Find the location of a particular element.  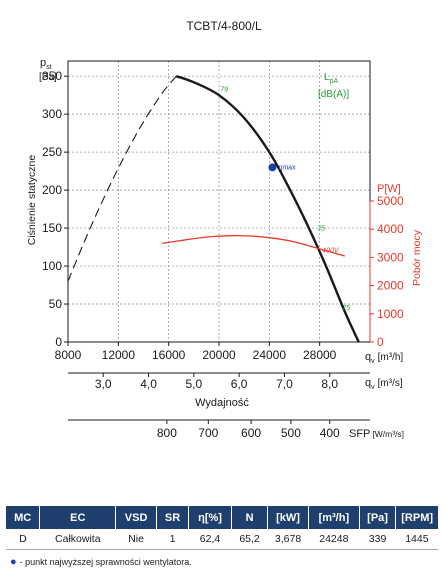

x-flow-s-tick-label: 6,0 is located at coordinates (239, 384).